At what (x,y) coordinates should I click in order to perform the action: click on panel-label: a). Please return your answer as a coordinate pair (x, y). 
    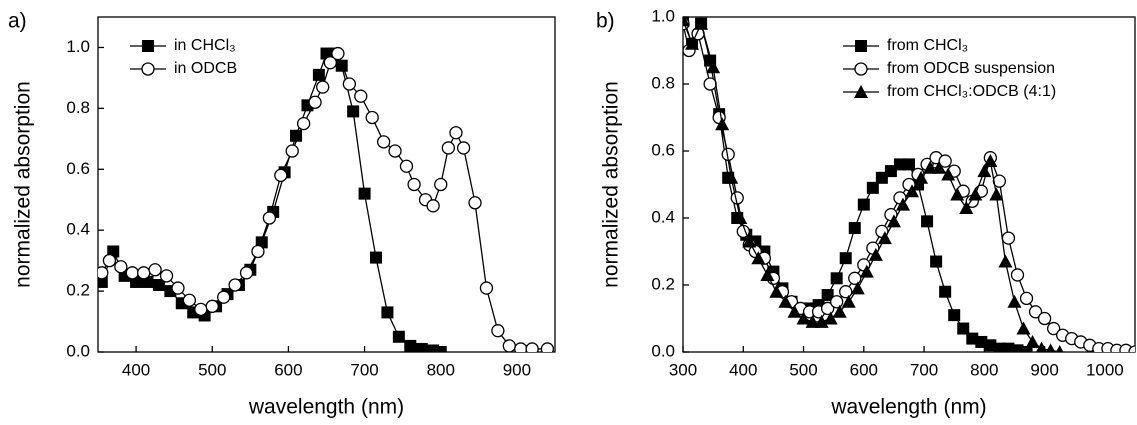
    Looking at the image, I should click on (17, 21).